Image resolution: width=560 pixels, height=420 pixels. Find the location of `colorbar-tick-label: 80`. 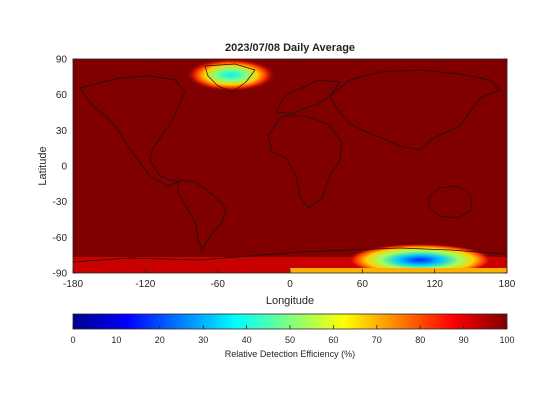

colorbar-tick-label: 80 is located at coordinates (420, 340).